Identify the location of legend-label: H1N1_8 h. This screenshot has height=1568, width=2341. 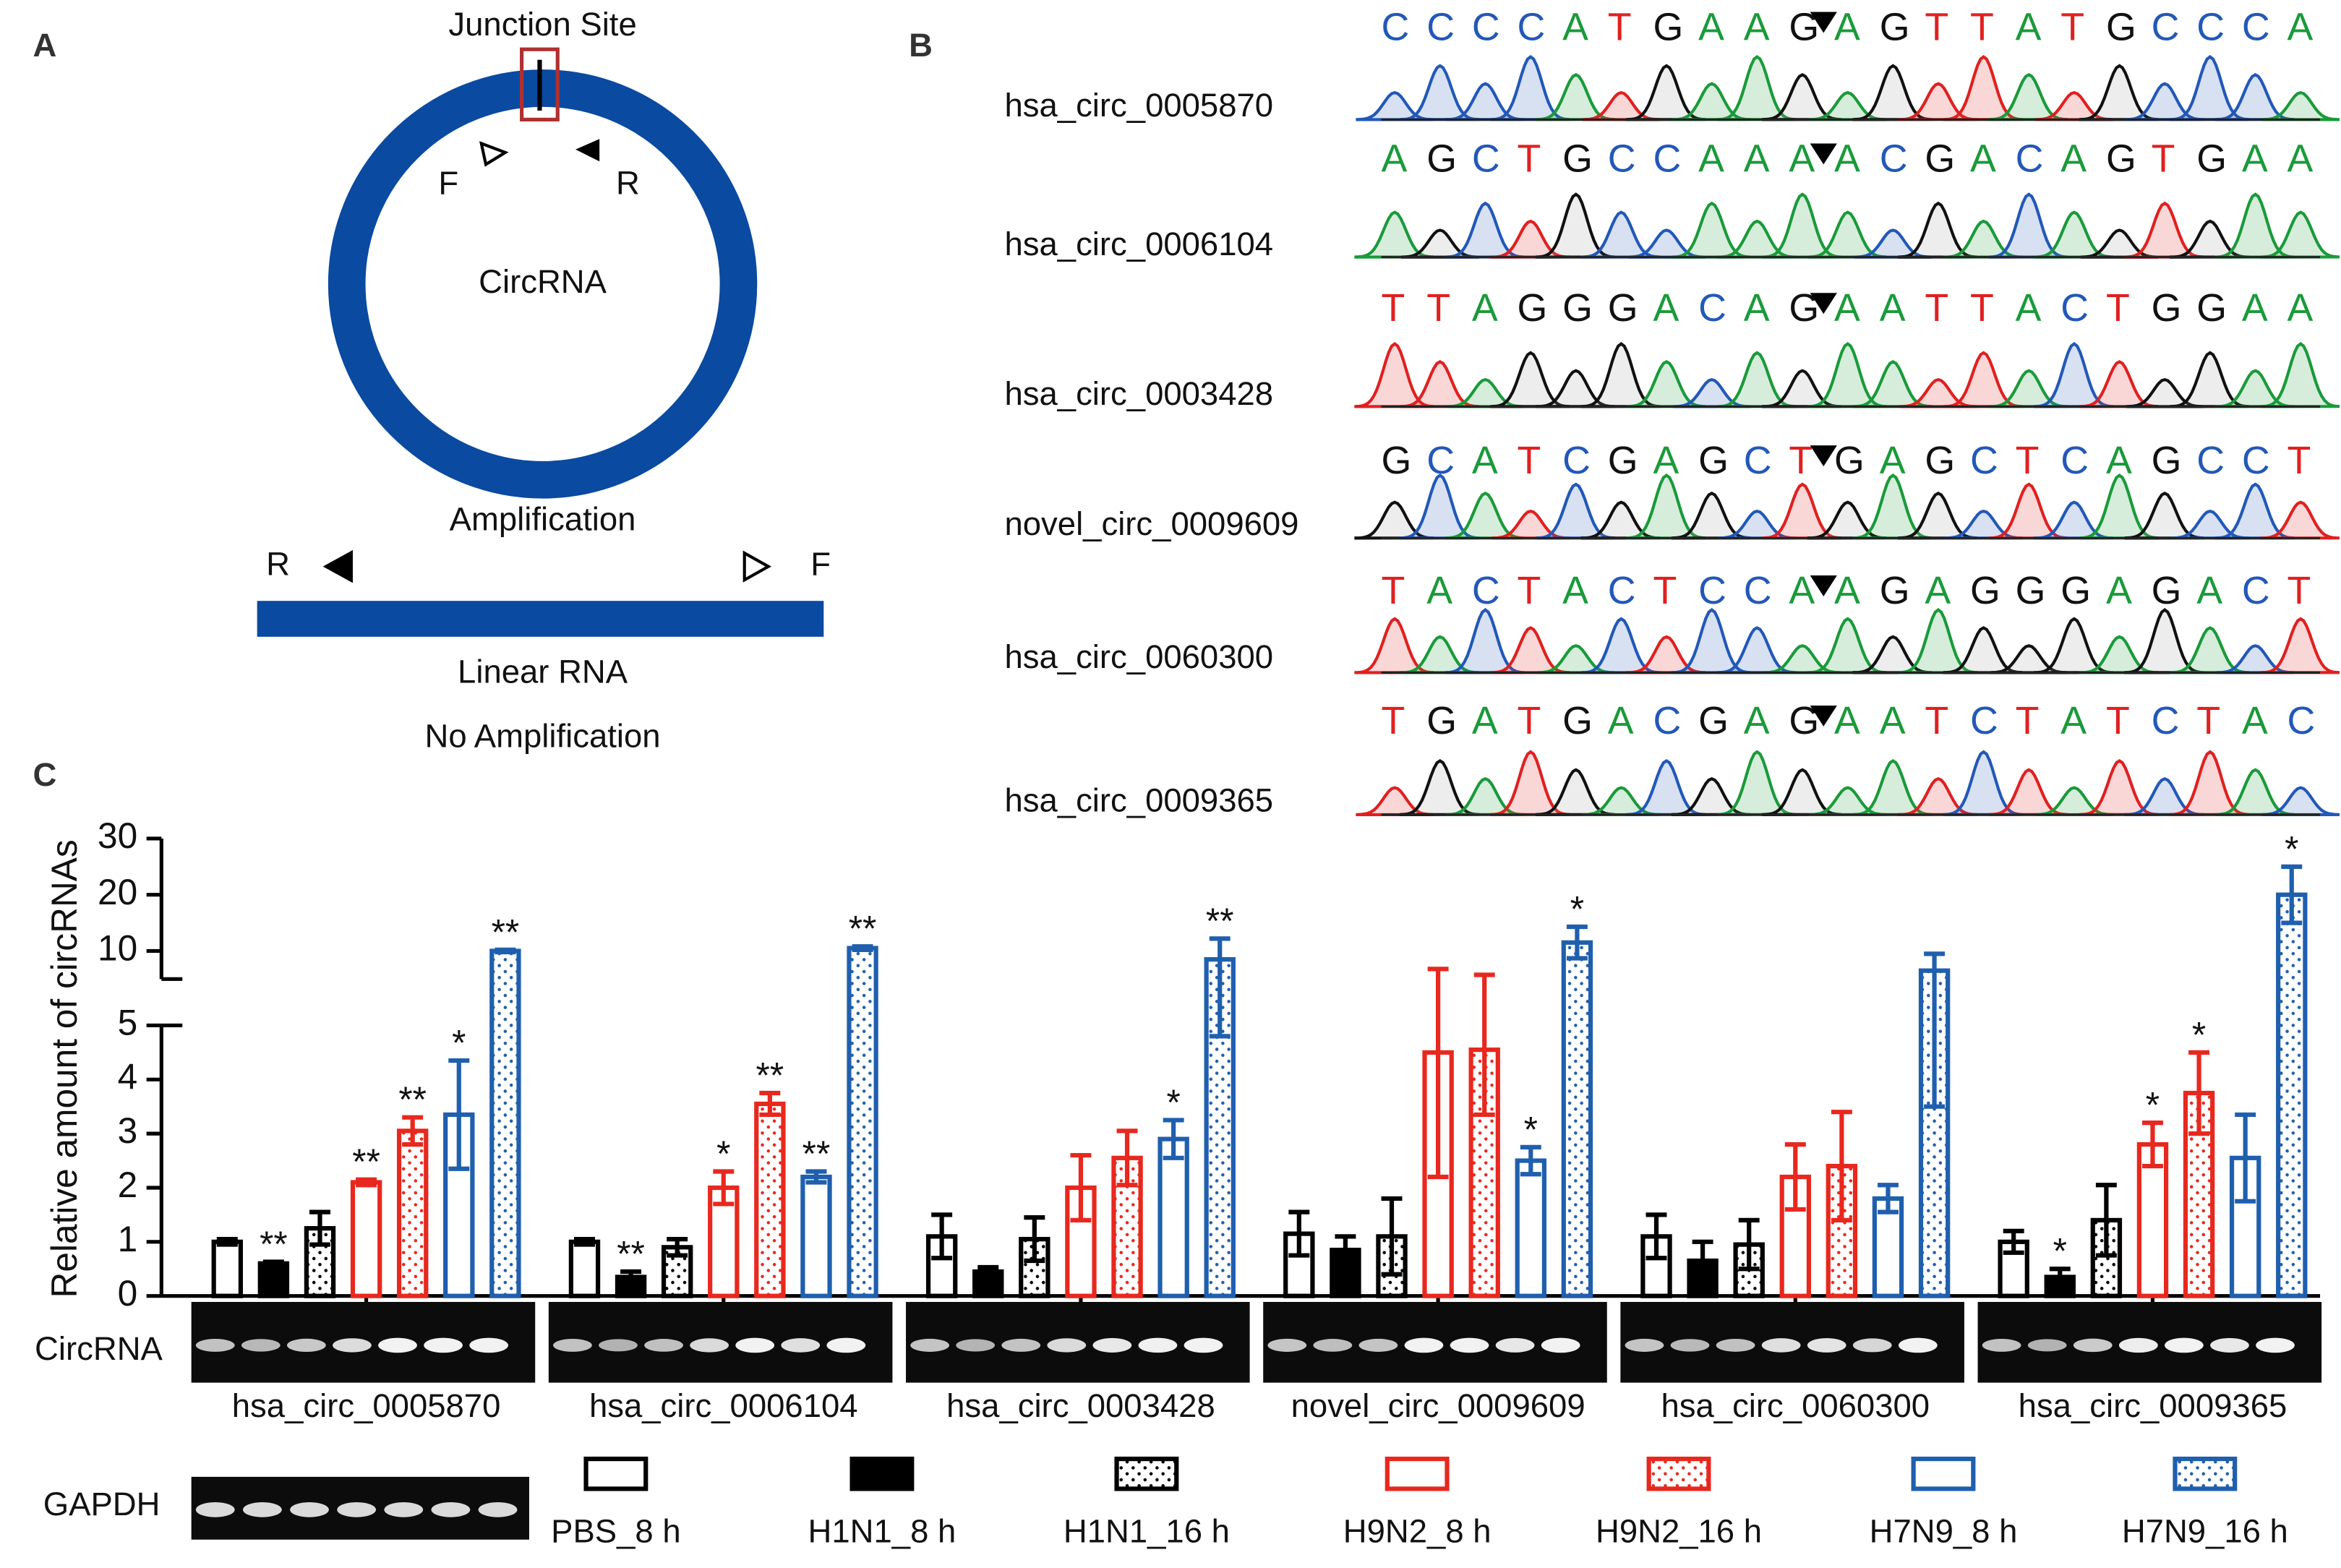
(882, 1530).